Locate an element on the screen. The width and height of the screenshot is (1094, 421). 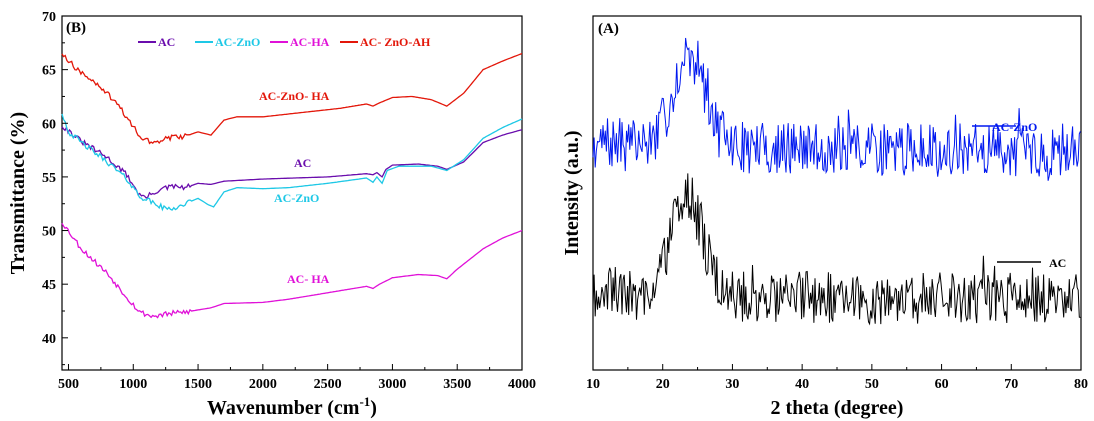
ftir-legend-entry-2: AC-ZnO is located at coordinates (237, 42).